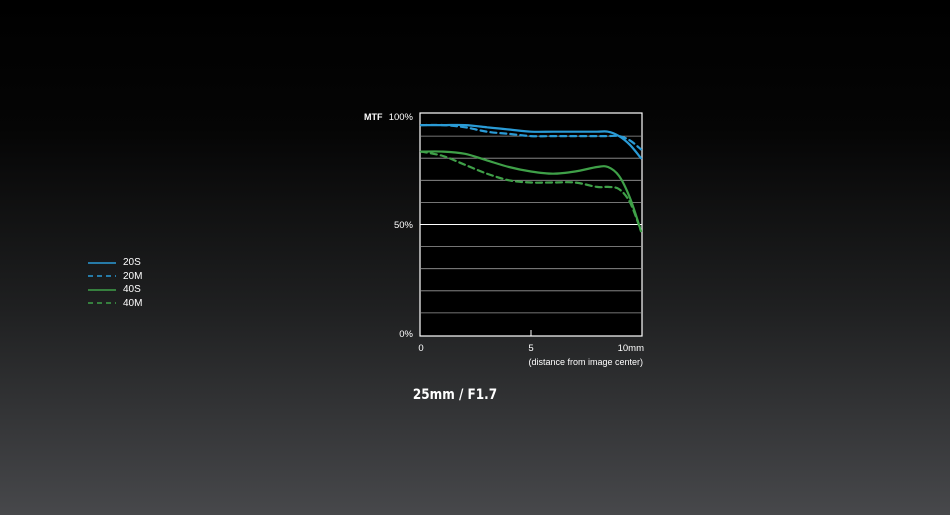  I want to click on legend-item-20s: 20S, so click(115, 263).